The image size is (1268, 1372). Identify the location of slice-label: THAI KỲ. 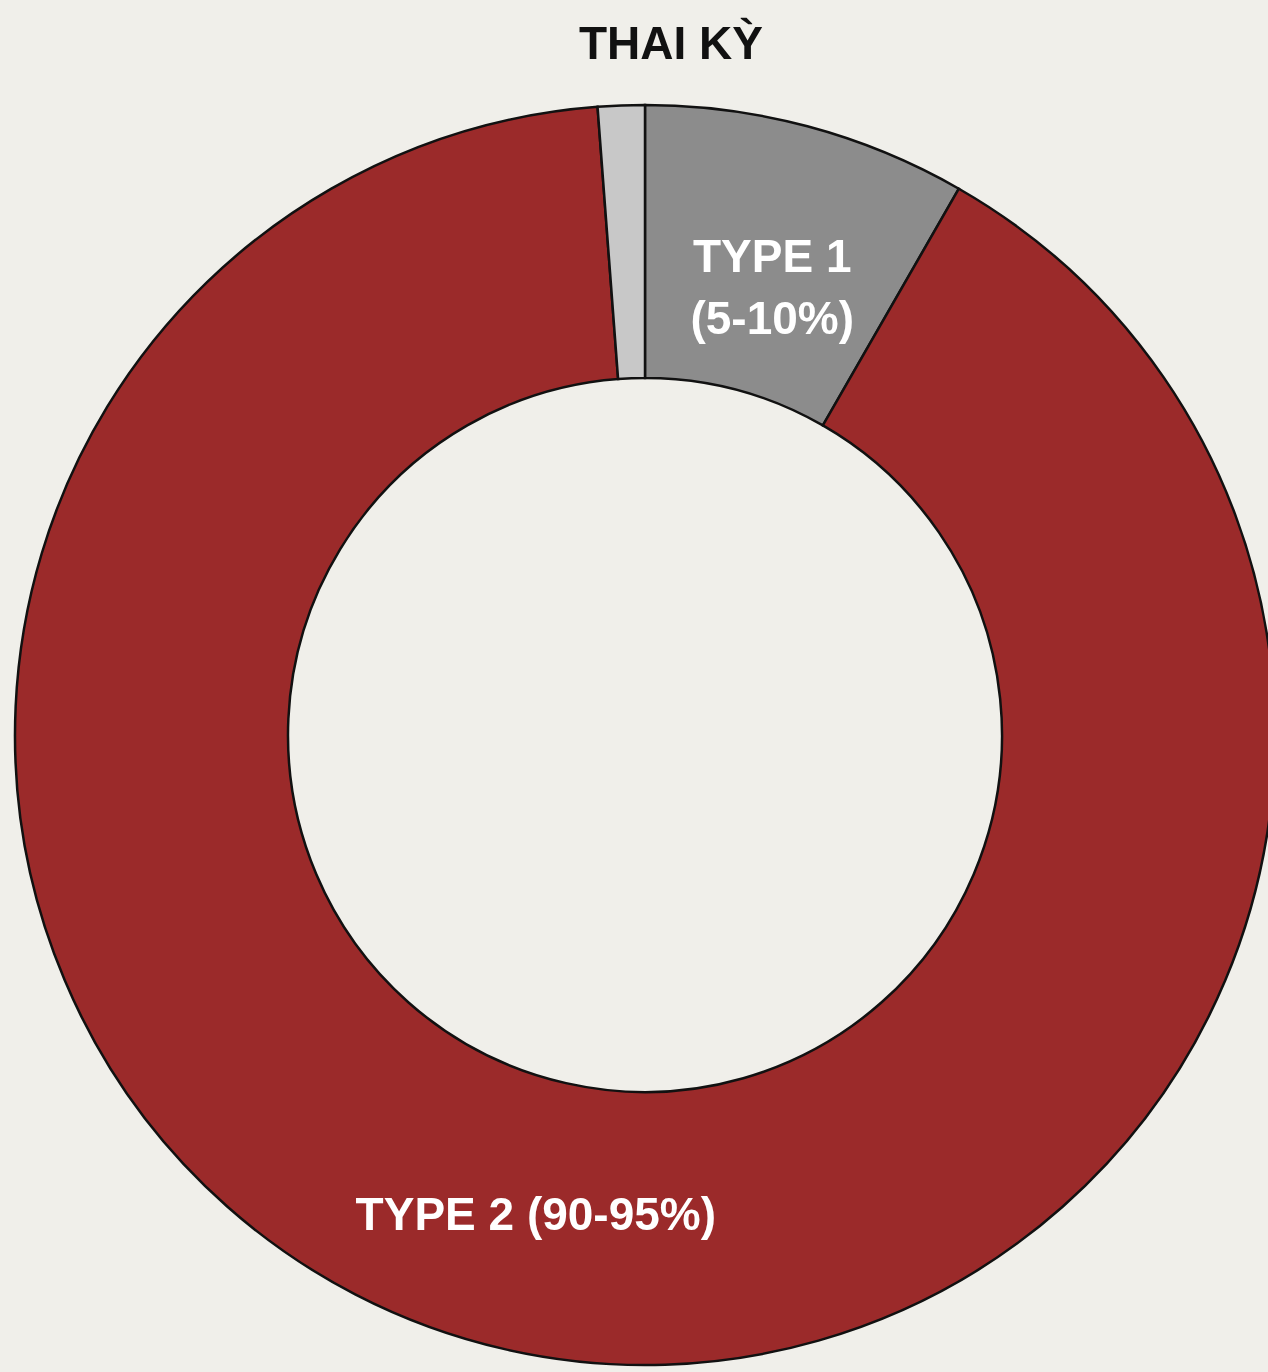
(671, 43).